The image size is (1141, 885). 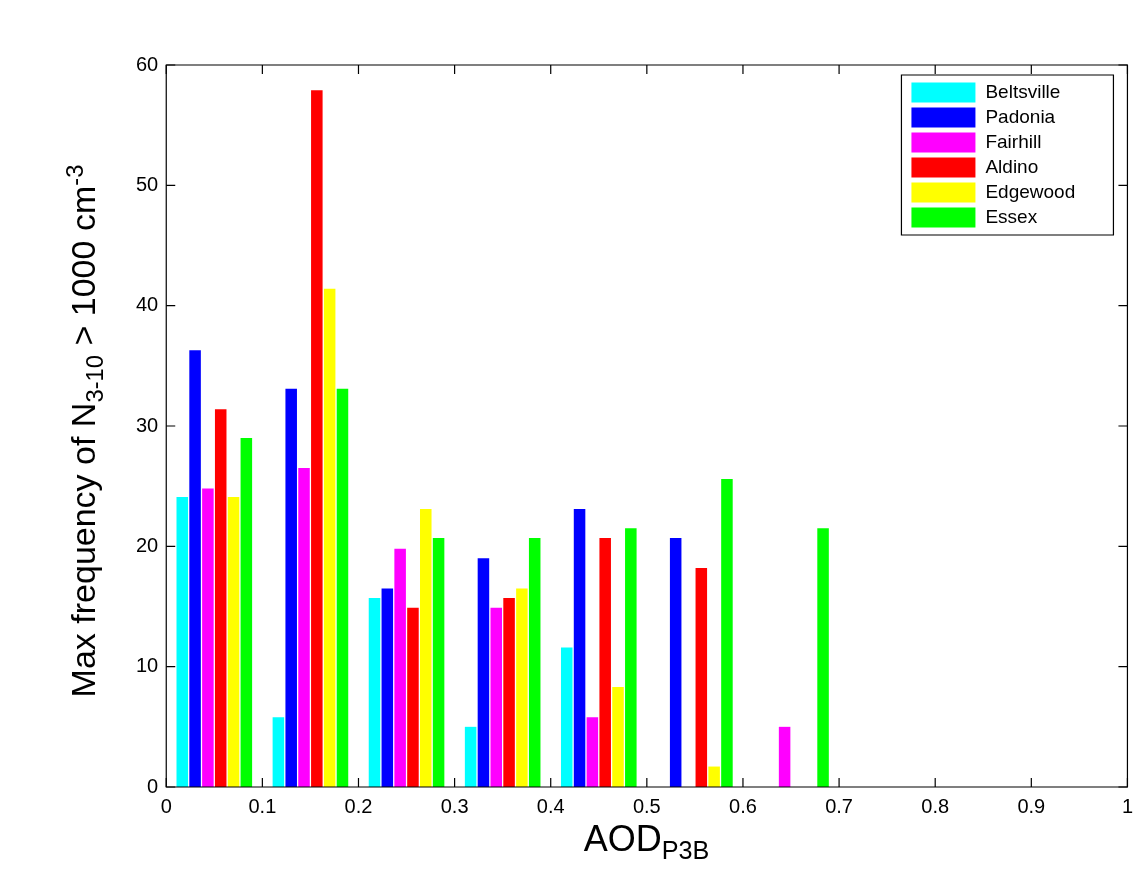 What do you see at coordinates (646, 805) in the screenshot?
I see `x-tick-label: 0.5` at bounding box center [646, 805].